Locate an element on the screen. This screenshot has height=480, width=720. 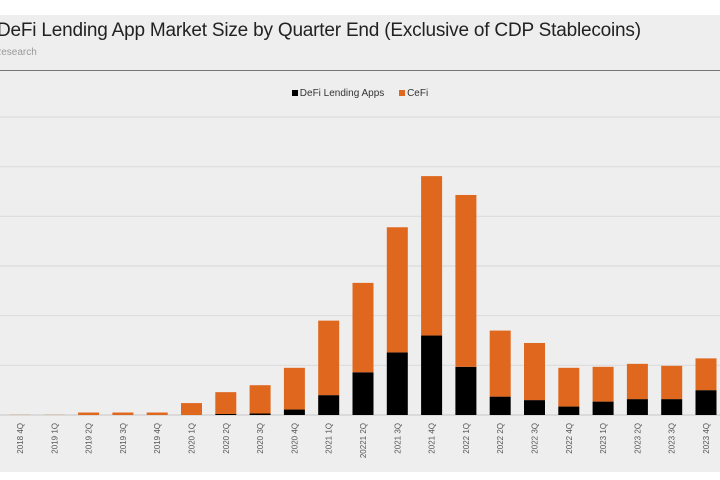
x-tick-label: 2022 2Q is located at coordinates (500, 438).